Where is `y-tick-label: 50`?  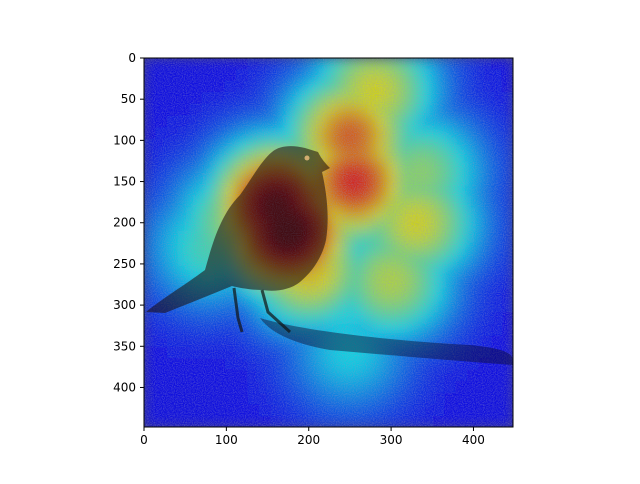
y-tick-label: 50 is located at coordinates (128, 99).